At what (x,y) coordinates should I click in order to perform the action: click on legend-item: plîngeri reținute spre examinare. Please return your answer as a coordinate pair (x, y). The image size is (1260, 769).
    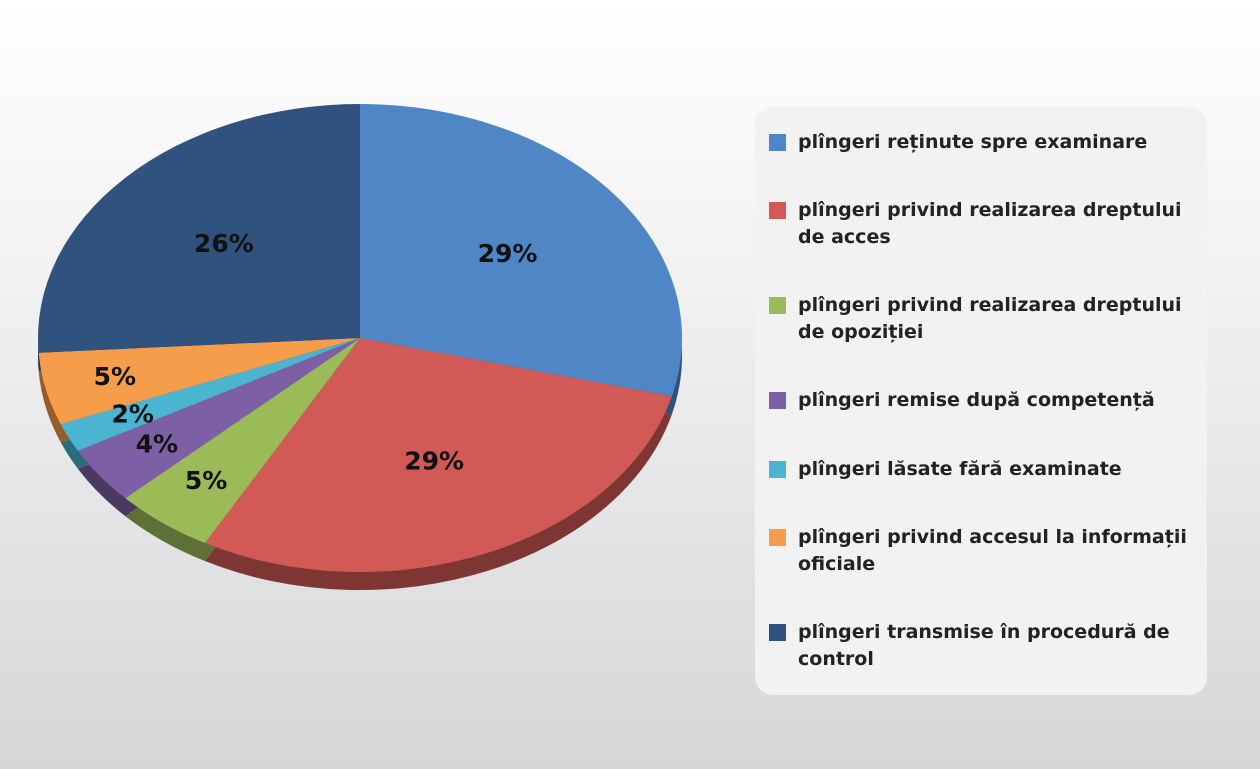
    Looking at the image, I should click on (978, 142).